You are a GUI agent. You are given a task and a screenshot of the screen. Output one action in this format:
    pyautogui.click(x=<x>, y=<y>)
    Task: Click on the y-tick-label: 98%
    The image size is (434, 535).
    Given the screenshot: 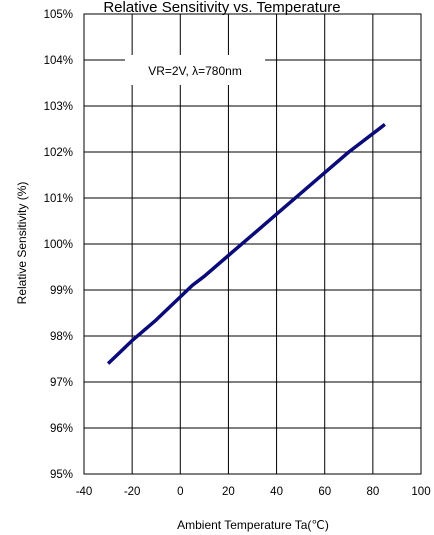 What is the action you would take?
    pyautogui.click(x=61, y=337)
    